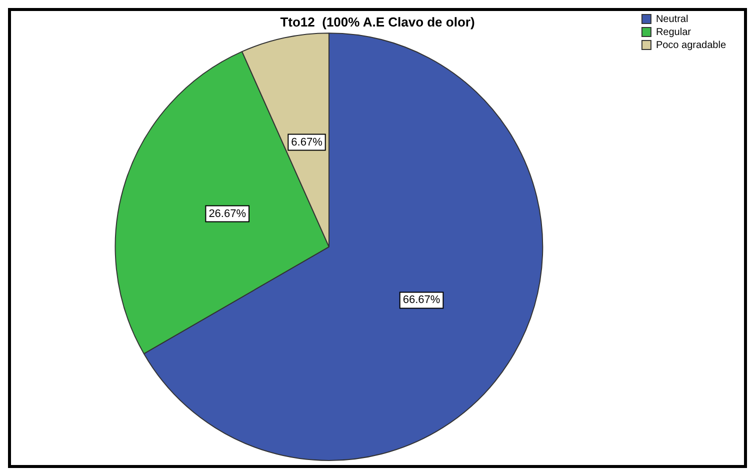 This screenshot has height=476, width=755. I want to click on legend-label: Neutral, so click(672, 19).